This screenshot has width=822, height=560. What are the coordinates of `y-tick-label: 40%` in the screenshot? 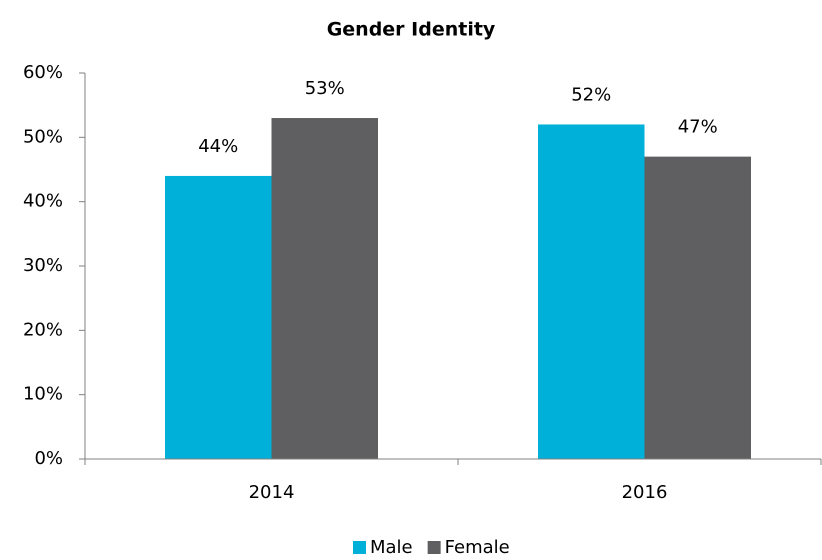 It's located at (43, 201).